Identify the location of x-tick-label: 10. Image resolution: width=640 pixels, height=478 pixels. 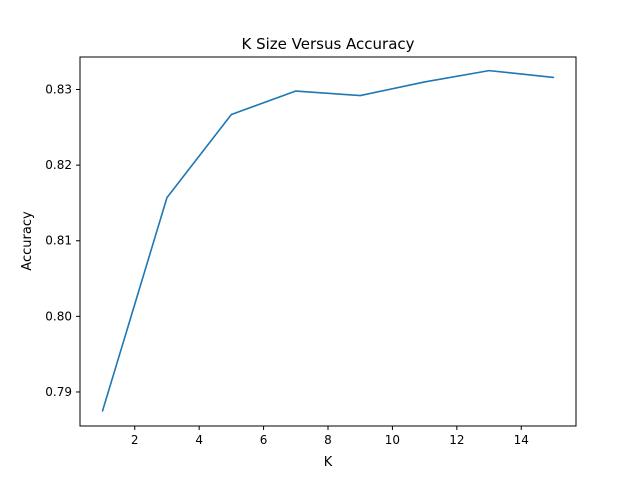
(392, 440).